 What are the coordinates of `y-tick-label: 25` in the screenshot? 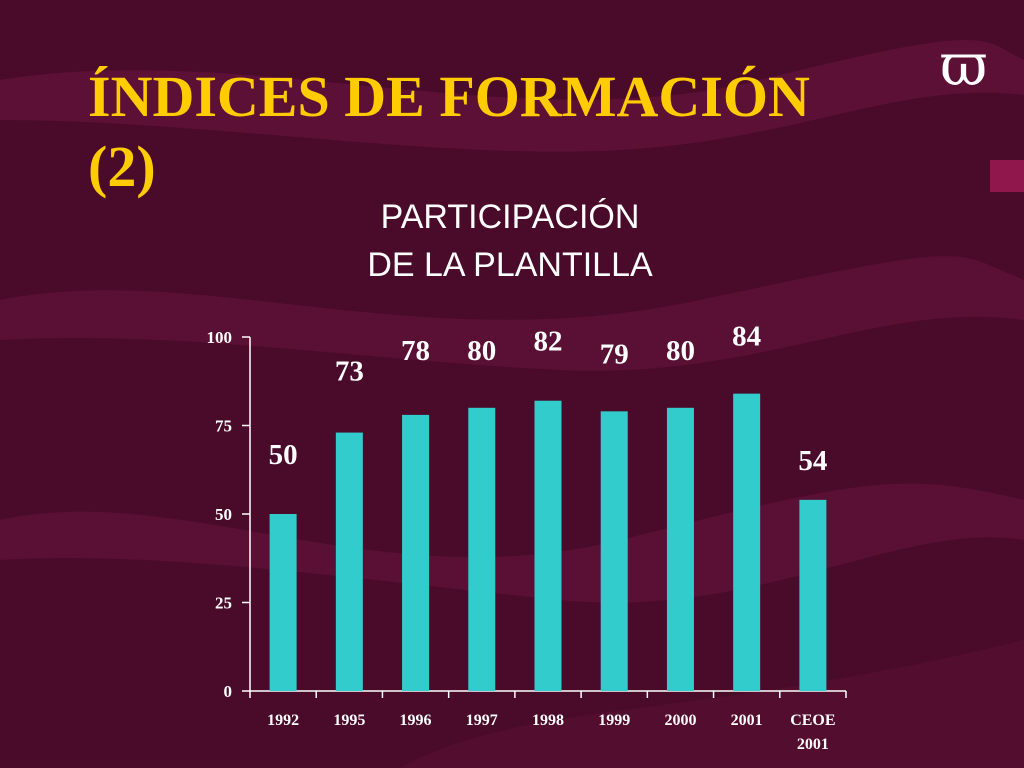 It's located at (223, 603).